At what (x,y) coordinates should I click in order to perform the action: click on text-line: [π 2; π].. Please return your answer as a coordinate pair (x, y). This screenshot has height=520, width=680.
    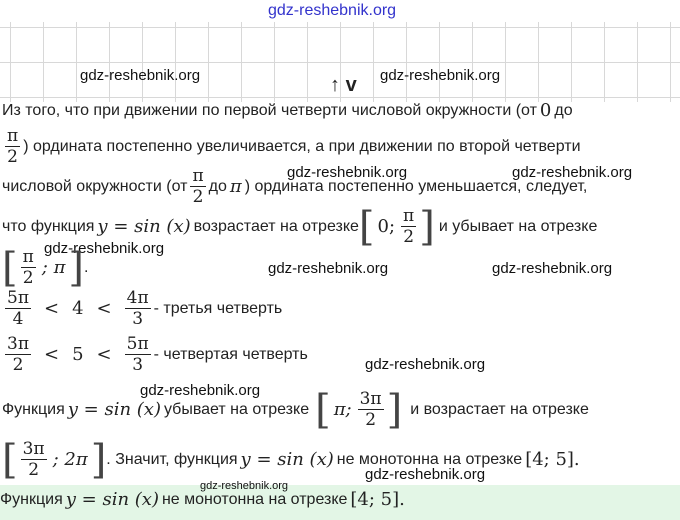
    Looking at the image, I should click on (45, 267).